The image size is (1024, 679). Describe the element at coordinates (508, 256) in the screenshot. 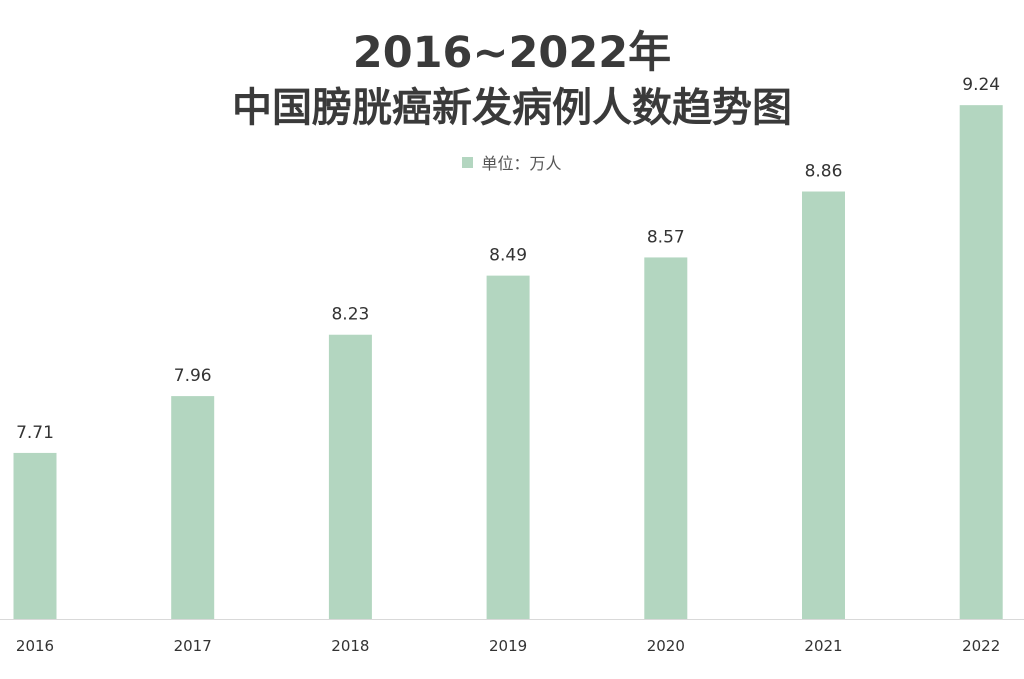

I see `value-label-2019: 8.49` at that location.